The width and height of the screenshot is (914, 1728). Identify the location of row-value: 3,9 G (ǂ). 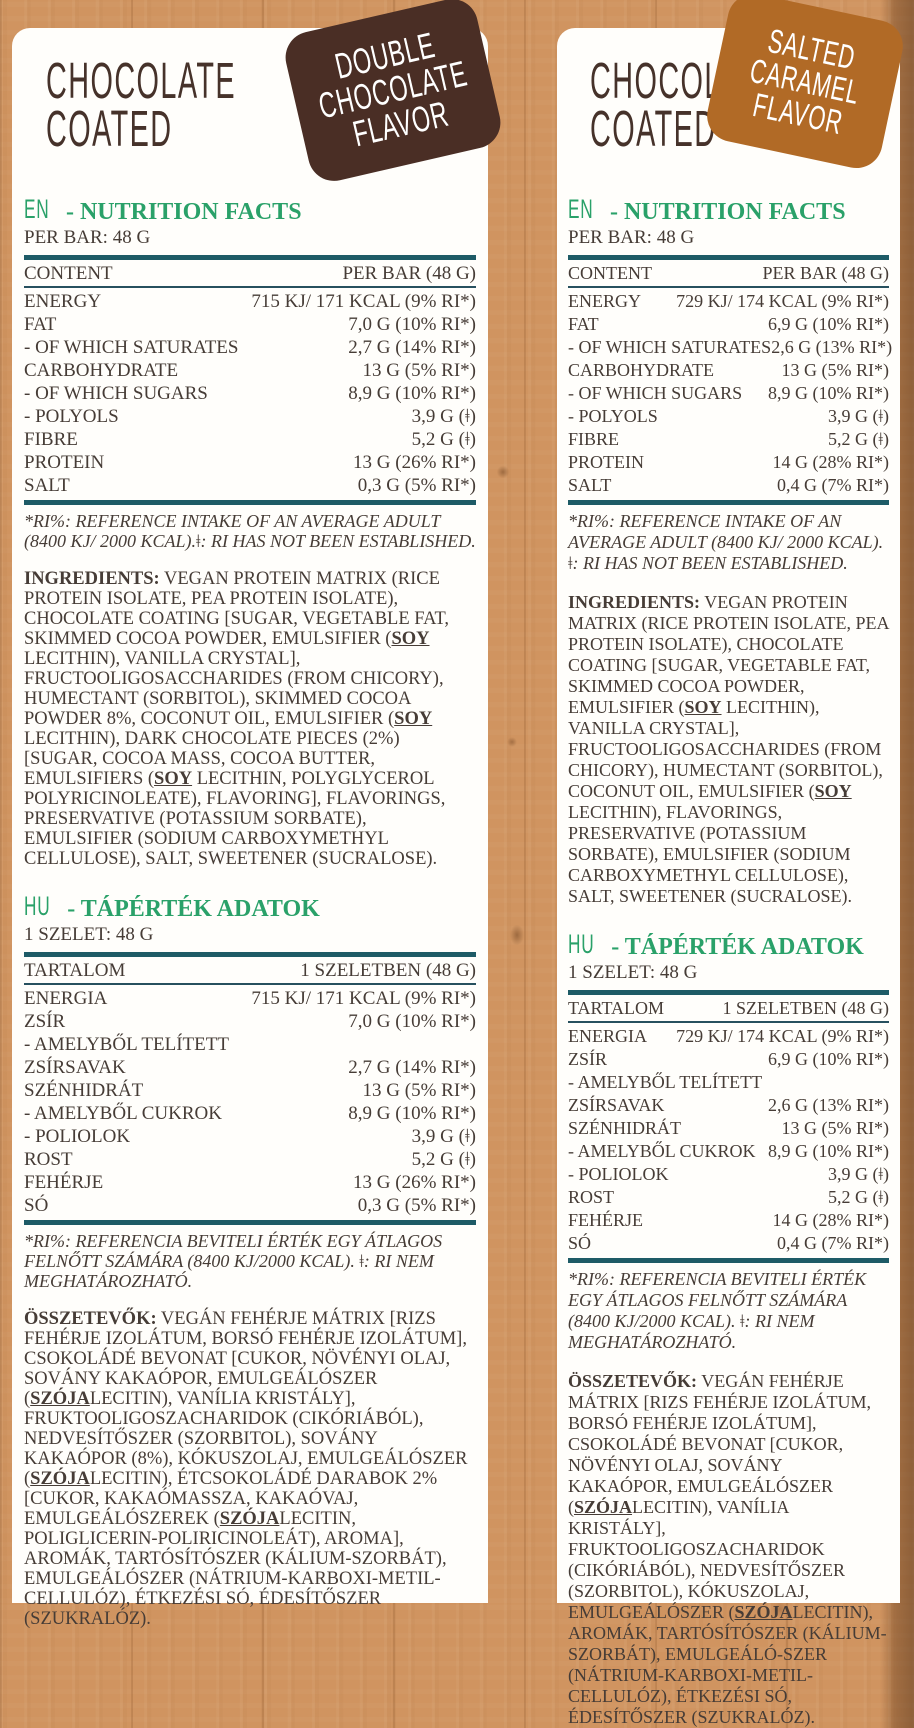
(443, 1136).